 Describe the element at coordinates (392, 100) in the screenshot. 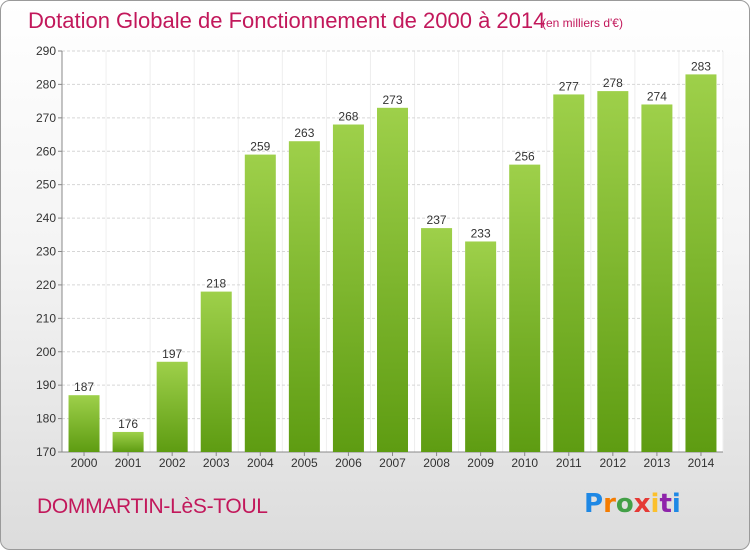

I see `bar-value-label: 273` at that location.